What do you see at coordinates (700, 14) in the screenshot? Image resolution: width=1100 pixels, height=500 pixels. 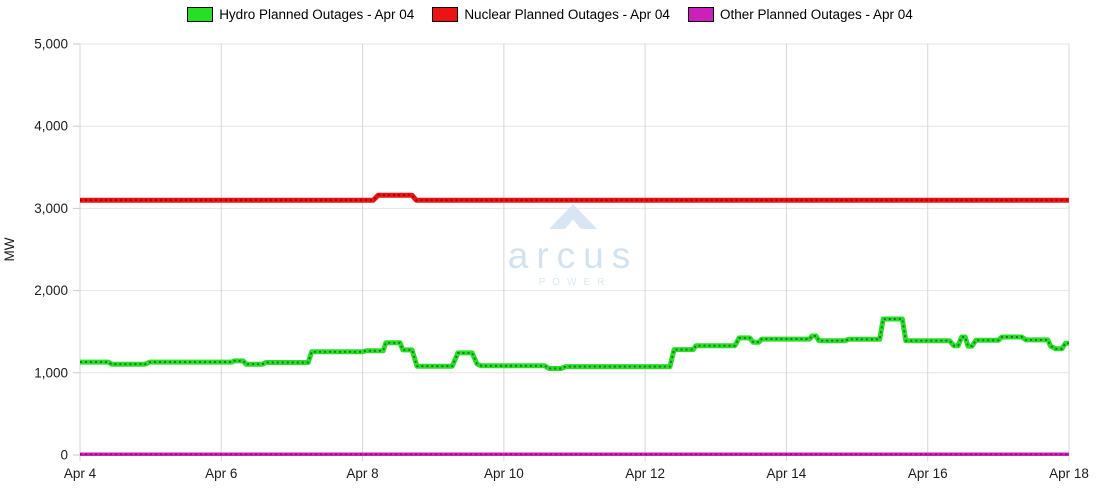 I see `other-legend-swatch-icon` at bounding box center [700, 14].